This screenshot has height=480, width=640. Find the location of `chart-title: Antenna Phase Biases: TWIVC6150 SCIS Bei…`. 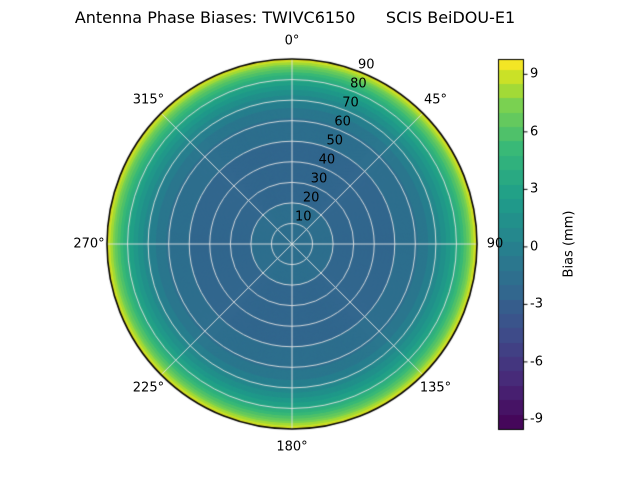

chart-title: Antenna Phase Biases: TWIVC6150 SCIS Bei… is located at coordinates (295, 17).